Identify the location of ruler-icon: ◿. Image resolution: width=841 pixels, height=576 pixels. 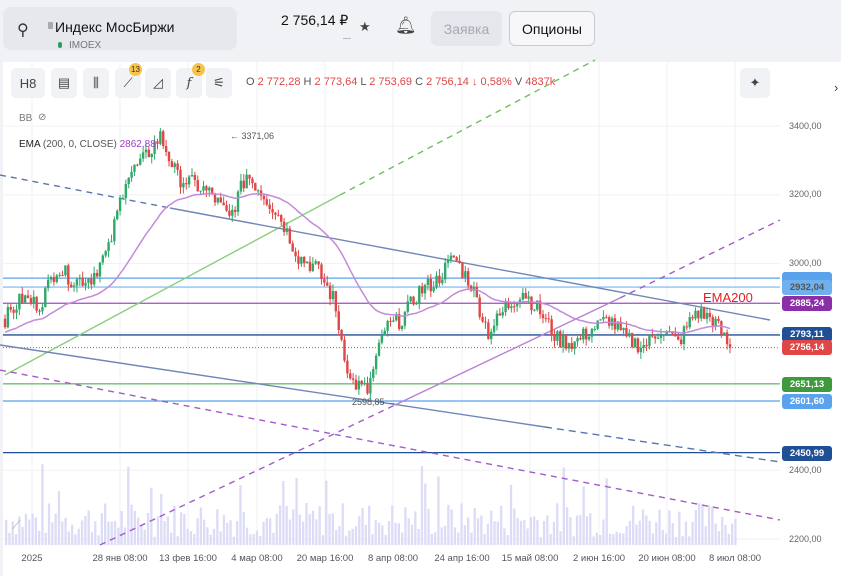
(158, 83).